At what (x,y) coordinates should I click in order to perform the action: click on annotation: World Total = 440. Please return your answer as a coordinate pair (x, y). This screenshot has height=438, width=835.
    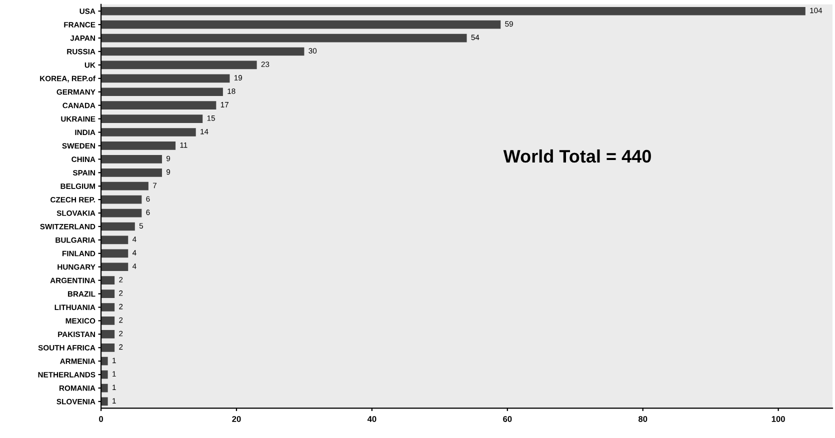
    Looking at the image, I should click on (577, 156).